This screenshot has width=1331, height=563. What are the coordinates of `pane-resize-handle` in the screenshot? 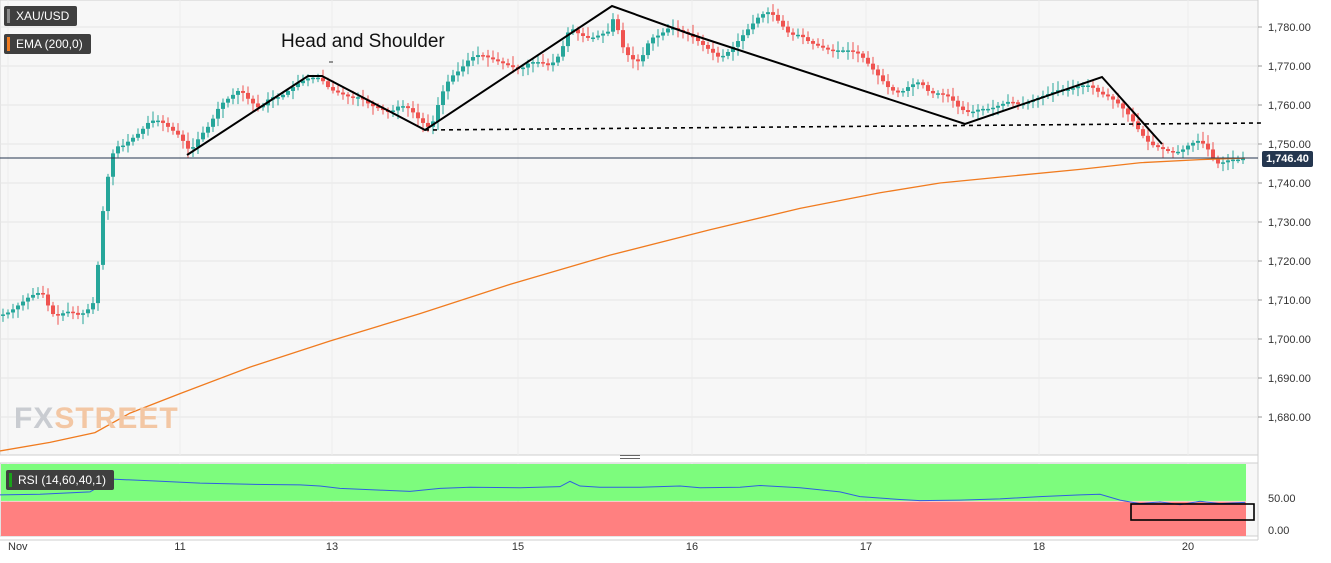 It's located at (630, 458).